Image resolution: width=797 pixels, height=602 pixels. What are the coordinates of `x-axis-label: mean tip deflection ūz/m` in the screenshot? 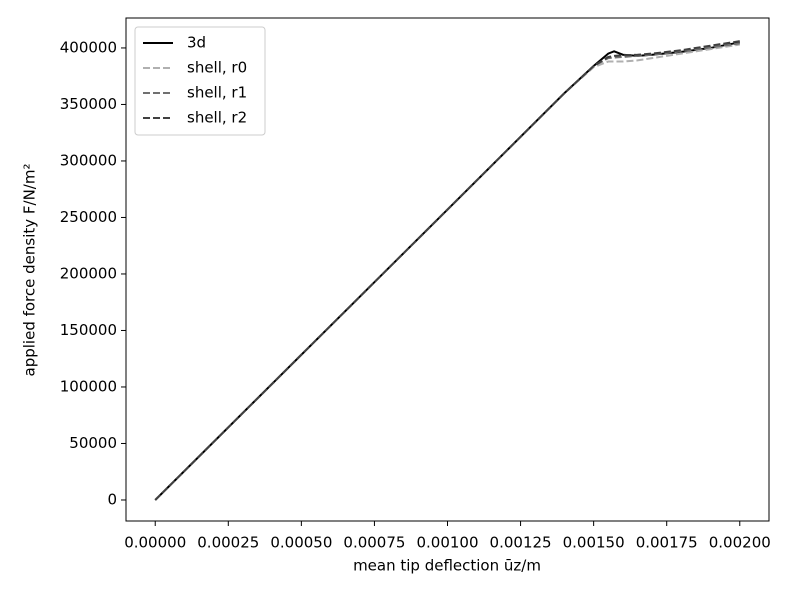 It's located at (447, 566).